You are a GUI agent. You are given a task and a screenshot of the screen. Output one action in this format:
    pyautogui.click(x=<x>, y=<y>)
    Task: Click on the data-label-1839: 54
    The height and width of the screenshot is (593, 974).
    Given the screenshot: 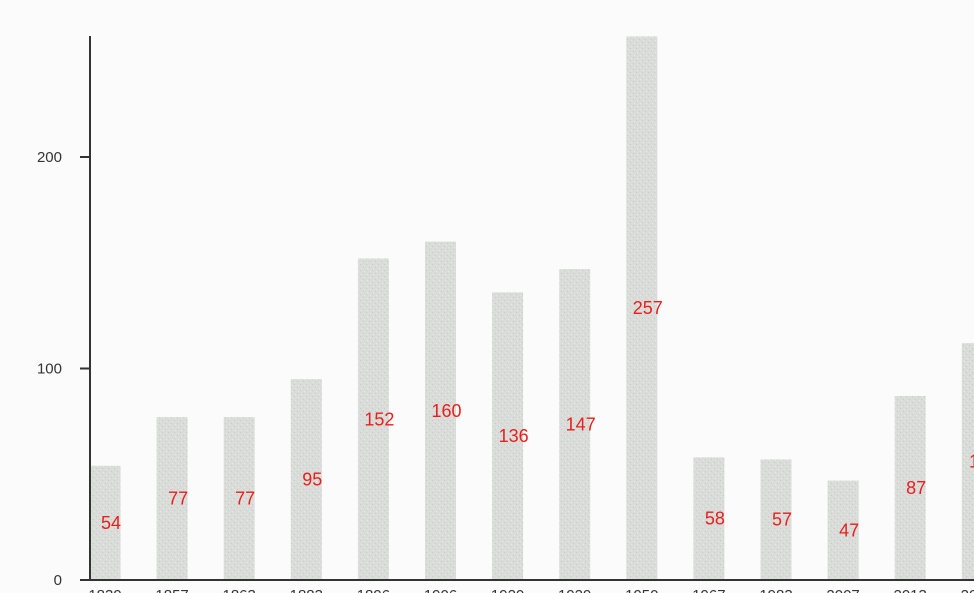 What is the action you would take?
    pyautogui.click(x=111, y=523)
    